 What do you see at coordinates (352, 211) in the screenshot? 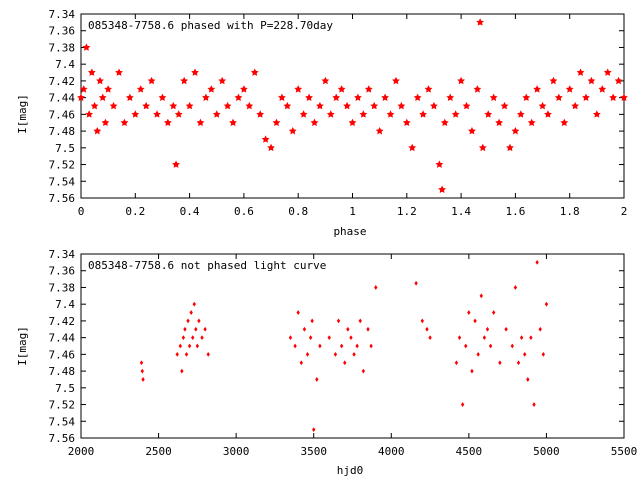
I see `x-tick-label: 1` at bounding box center [352, 211].